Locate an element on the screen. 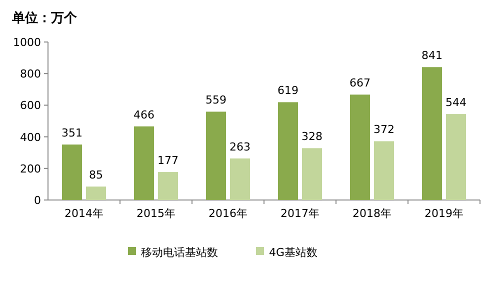 This screenshot has width=491, height=286. data-label: 619 is located at coordinates (288, 91).